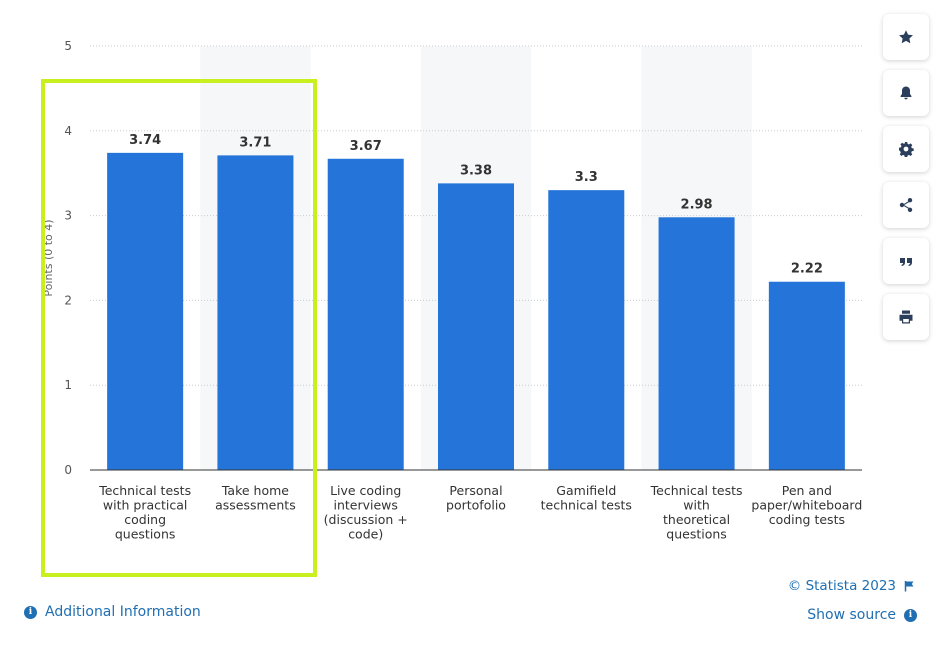 This screenshot has height=647, width=939. Describe the element at coordinates (68, 470) in the screenshot. I see `y-tick-label: 0` at that location.